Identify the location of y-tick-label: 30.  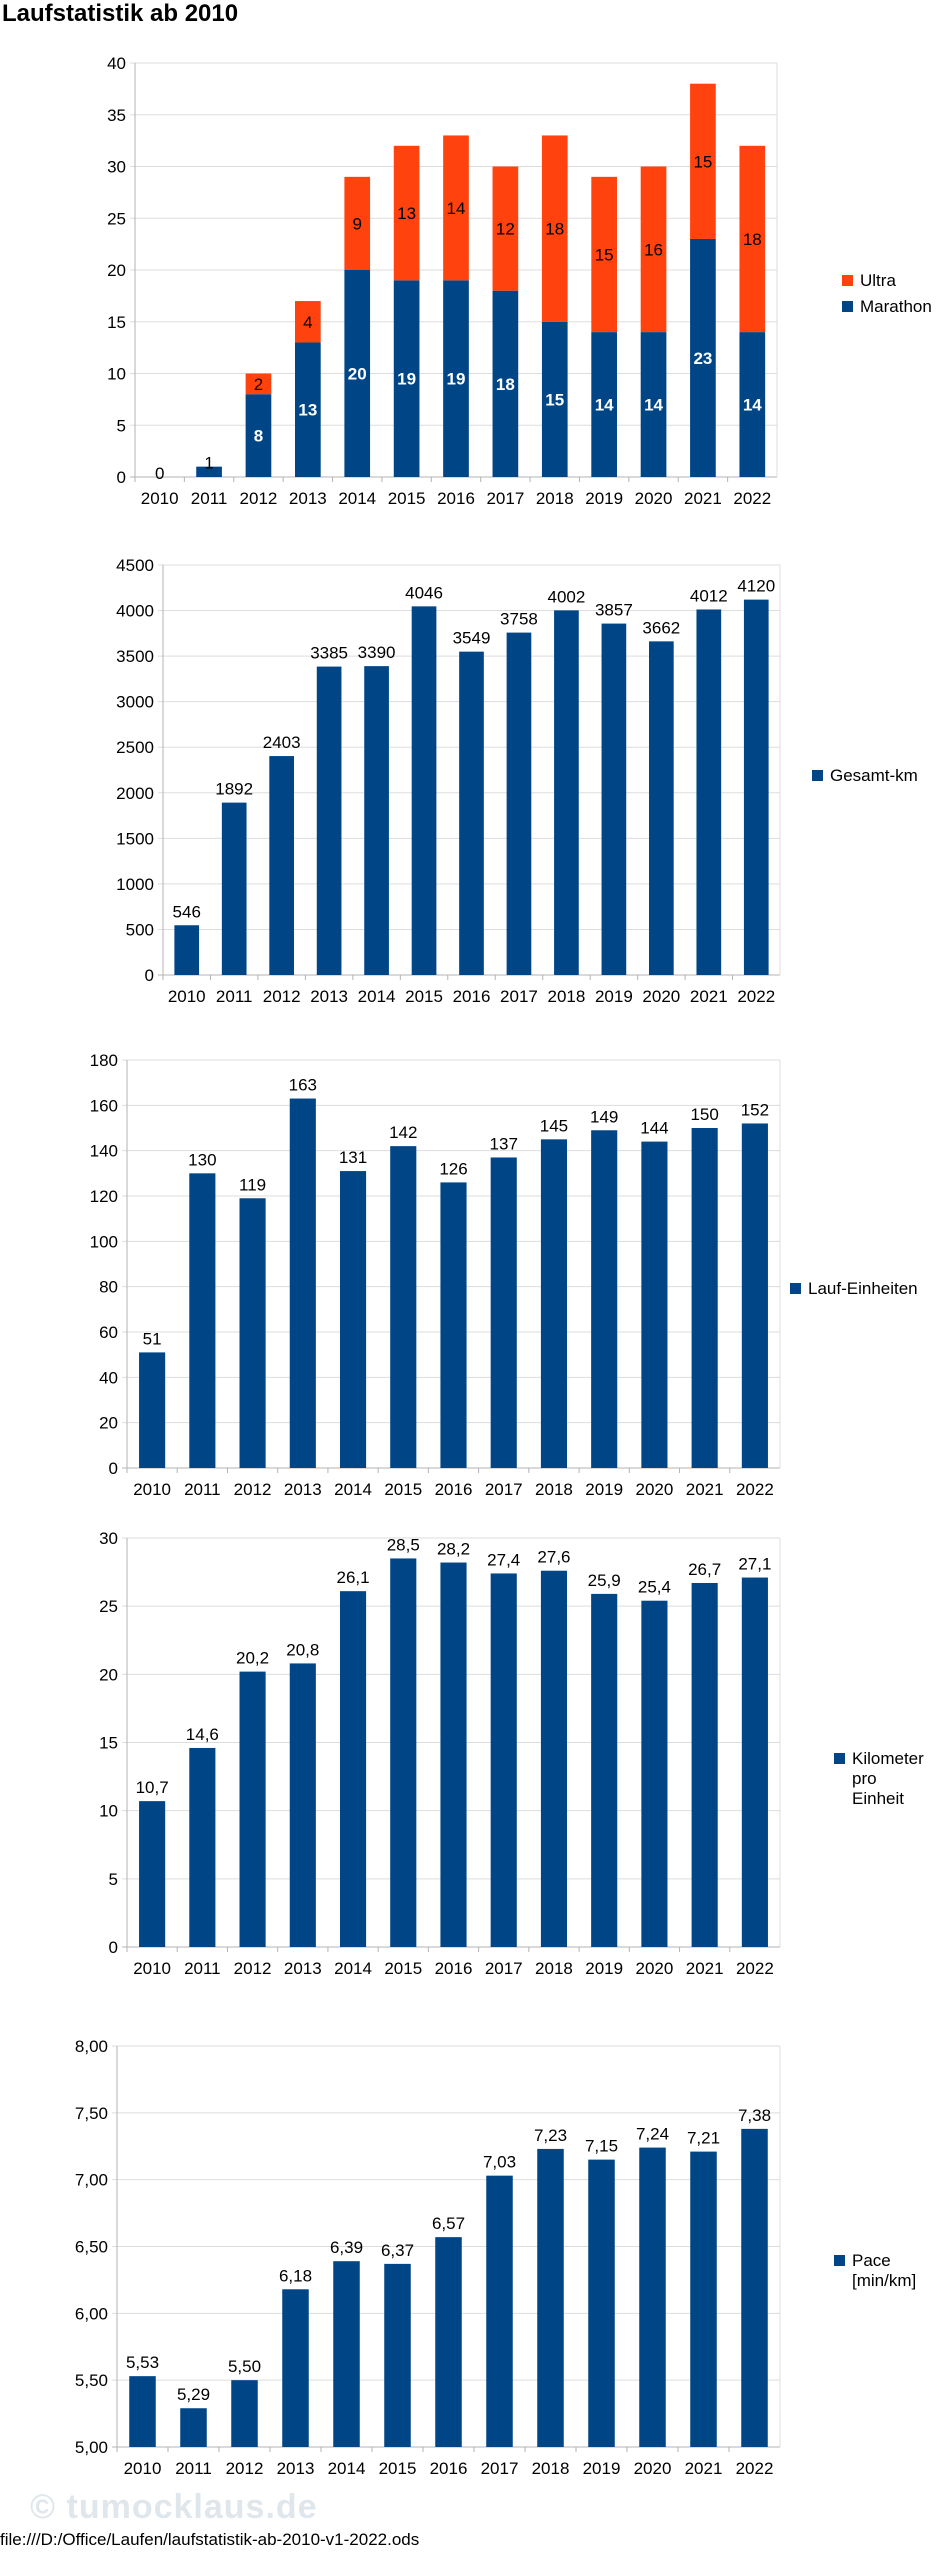
(116, 167).